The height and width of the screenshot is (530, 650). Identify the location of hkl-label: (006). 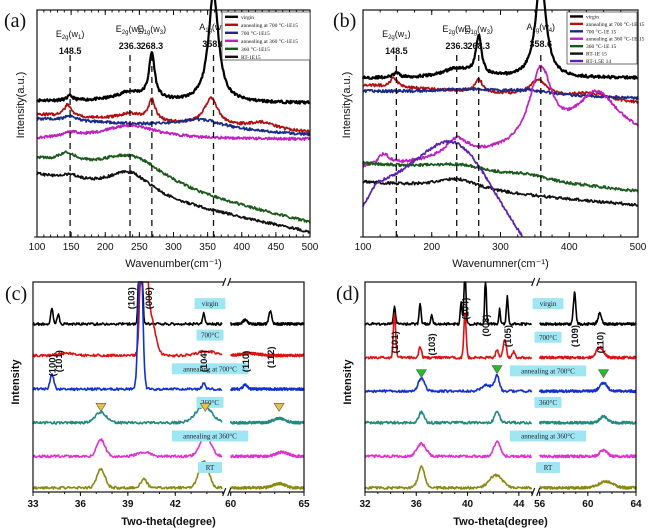
(149, 298).